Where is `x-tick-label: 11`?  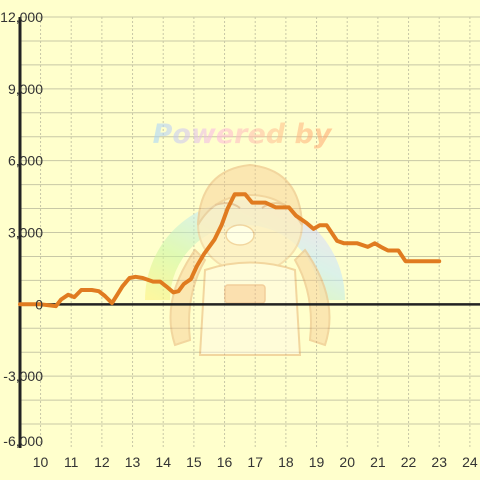 x-tick-label: 11 is located at coordinates (71, 462).